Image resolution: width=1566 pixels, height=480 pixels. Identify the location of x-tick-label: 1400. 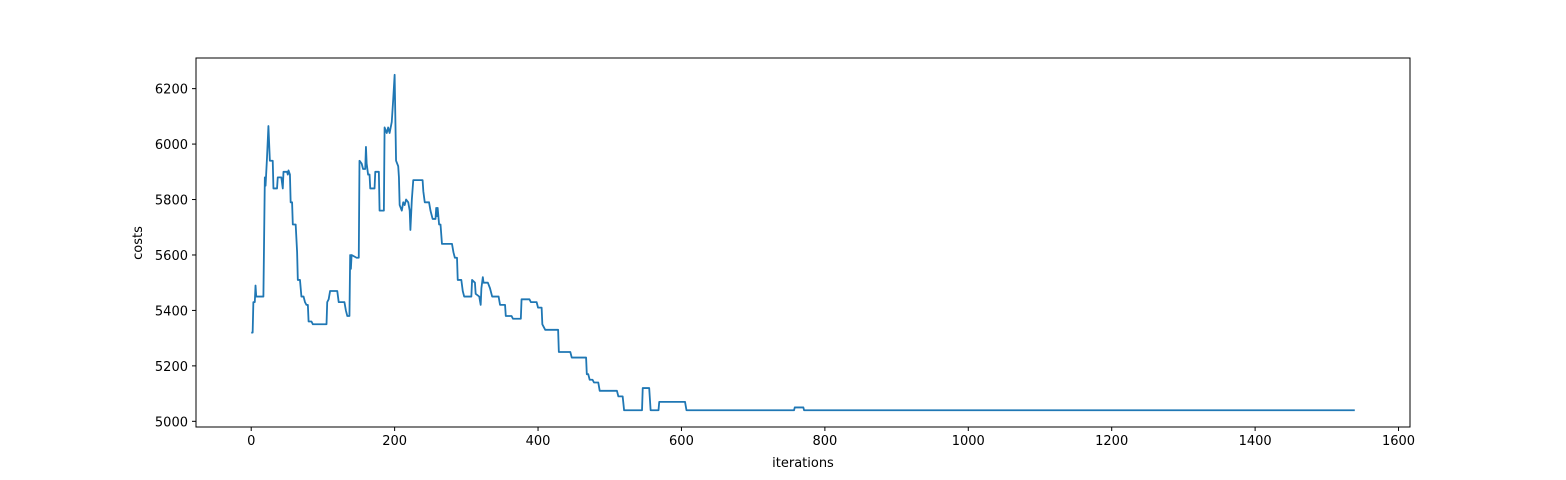
(1255, 441).